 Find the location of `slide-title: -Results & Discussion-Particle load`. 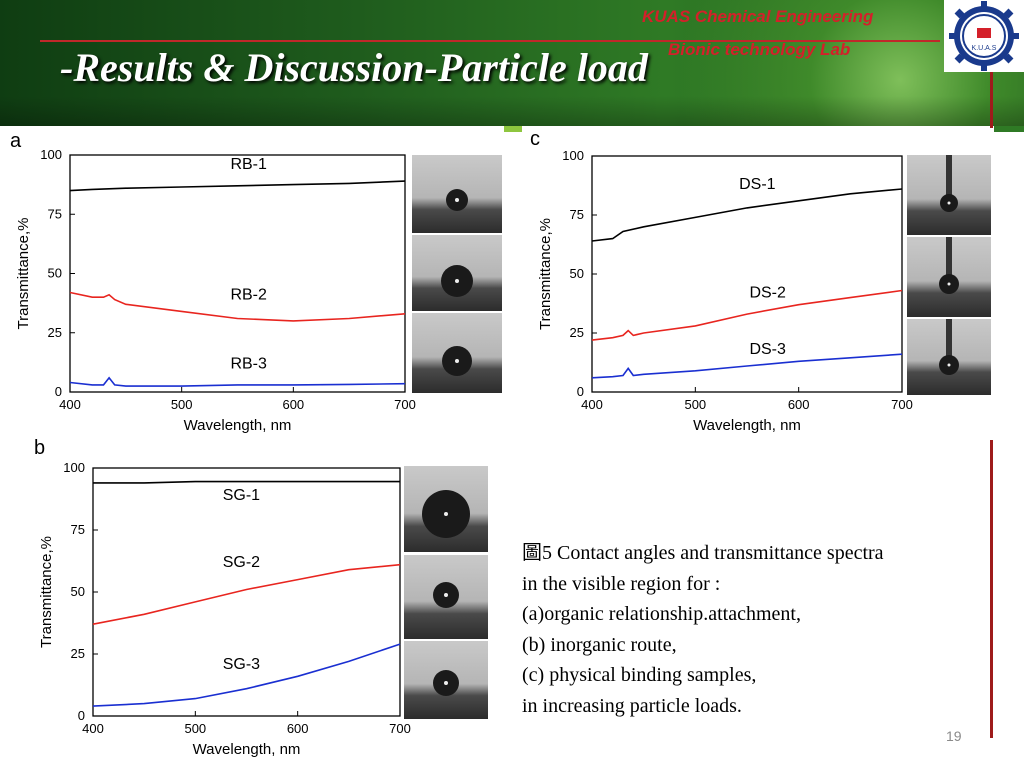

slide-title: -Results & Discussion-Particle load is located at coordinates (354, 67).